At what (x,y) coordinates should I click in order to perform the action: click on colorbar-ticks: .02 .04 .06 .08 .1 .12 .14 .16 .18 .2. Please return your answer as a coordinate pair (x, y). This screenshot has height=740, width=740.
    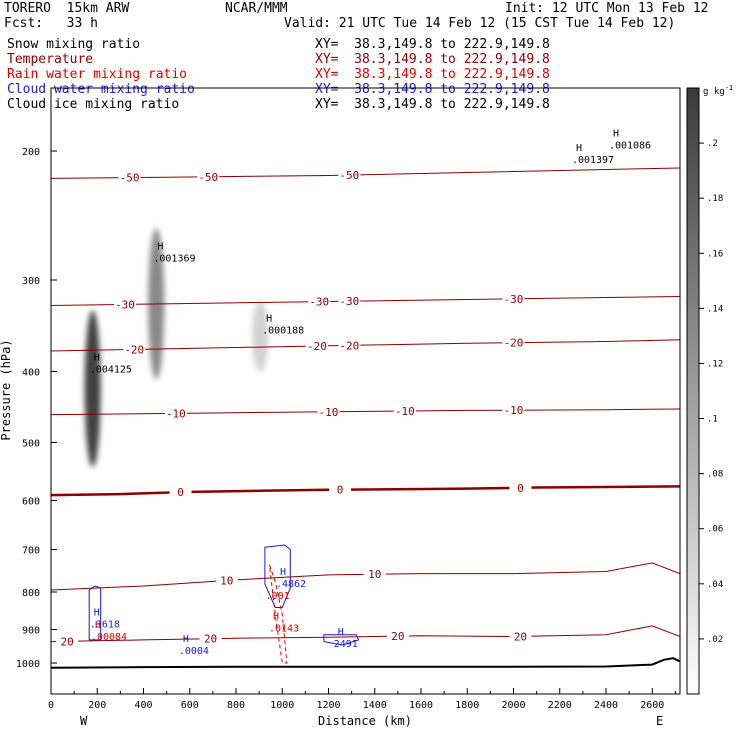
    Looking at the image, I should click on (711, 392).